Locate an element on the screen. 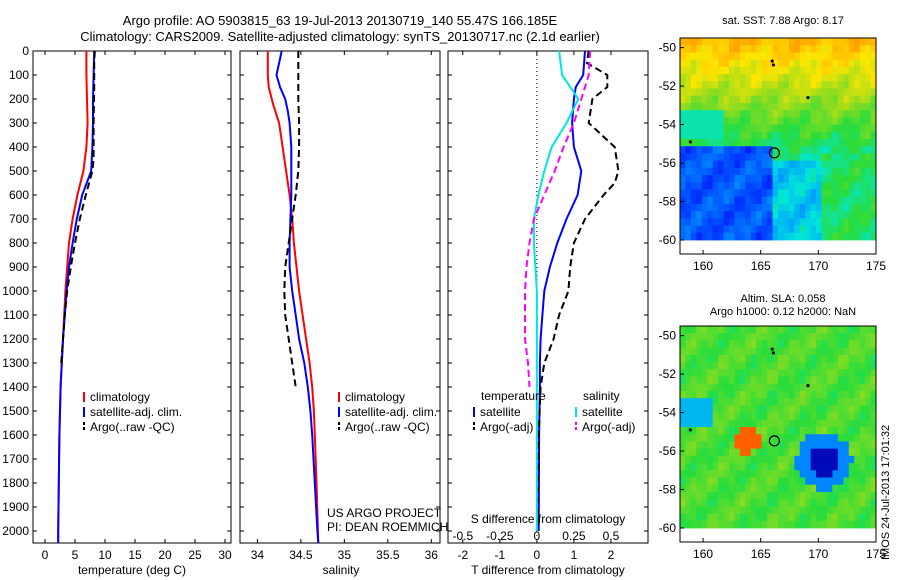 The width and height of the screenshot is (900, 580). x-tick-label: 2 is located at coordinates (611, 555).